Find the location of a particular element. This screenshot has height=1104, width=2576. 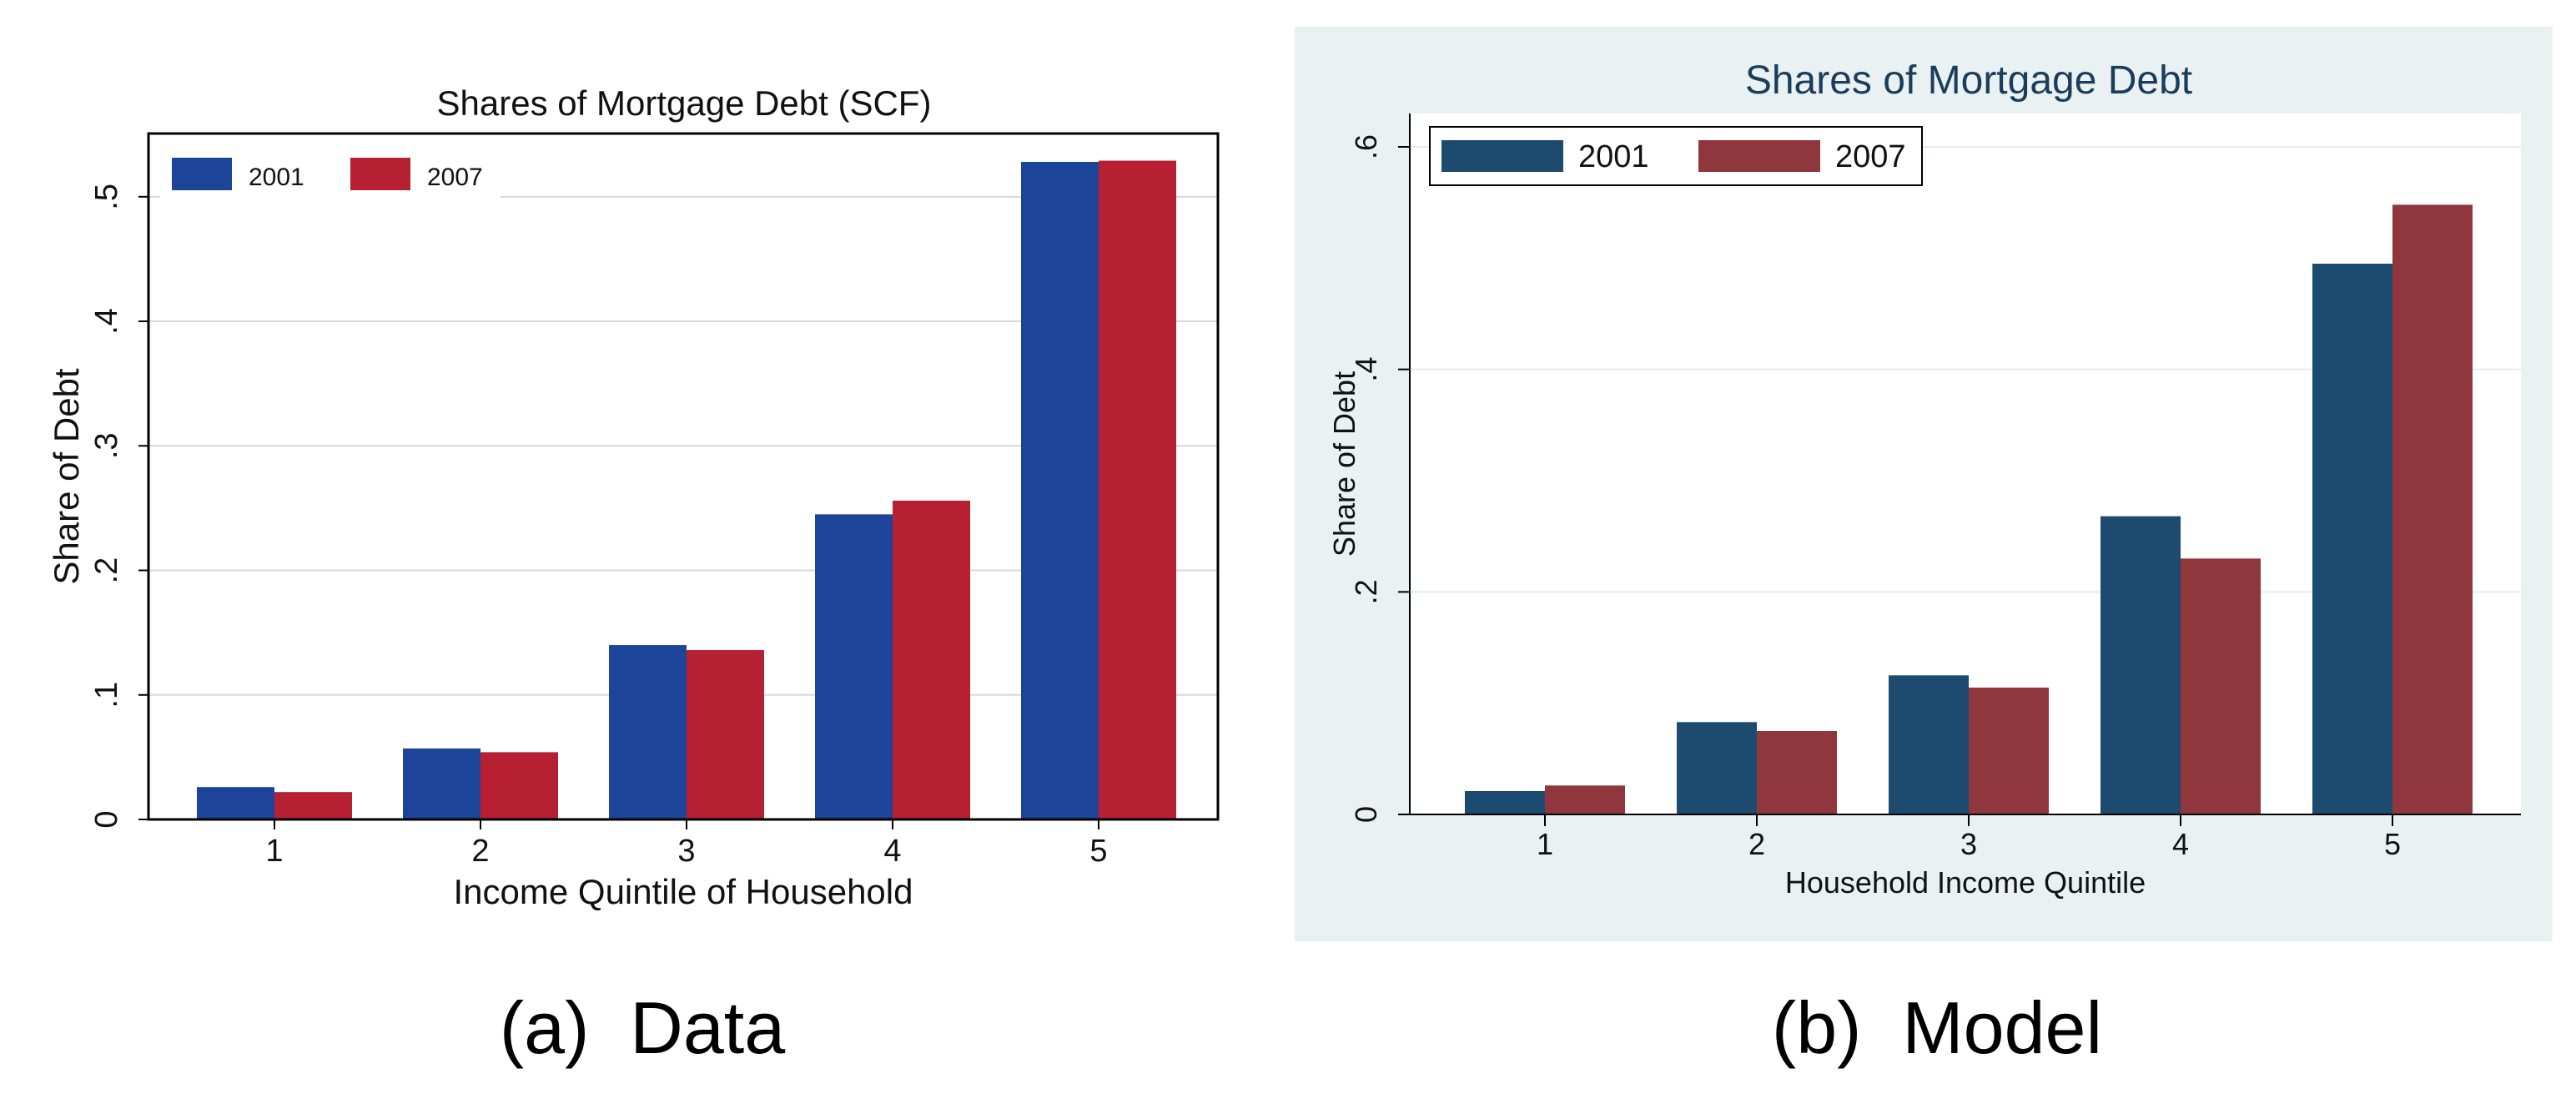

caption-left: (a) Data is located at coordinates (642, 1027).